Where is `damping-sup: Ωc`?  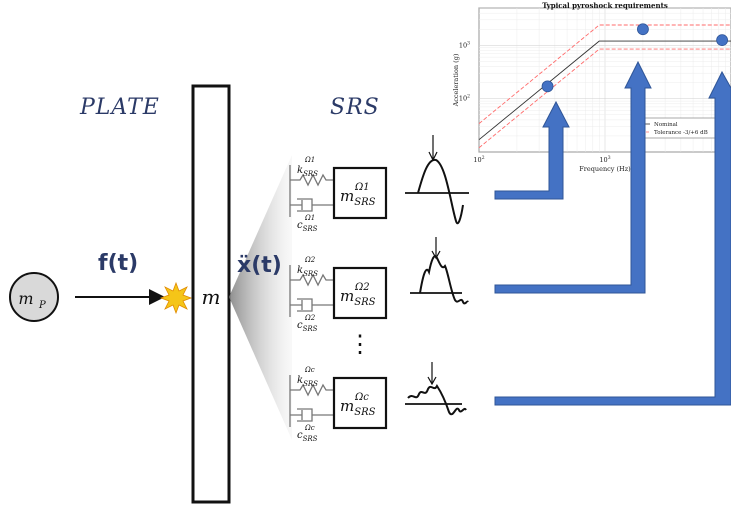
damping-sup: Ωc is located at coordinates (309, 428).